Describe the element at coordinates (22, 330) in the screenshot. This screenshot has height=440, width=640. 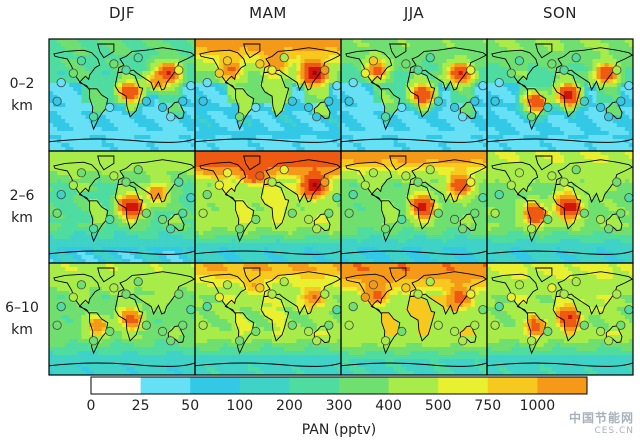
I see `altitude-label-line: km` at that location.